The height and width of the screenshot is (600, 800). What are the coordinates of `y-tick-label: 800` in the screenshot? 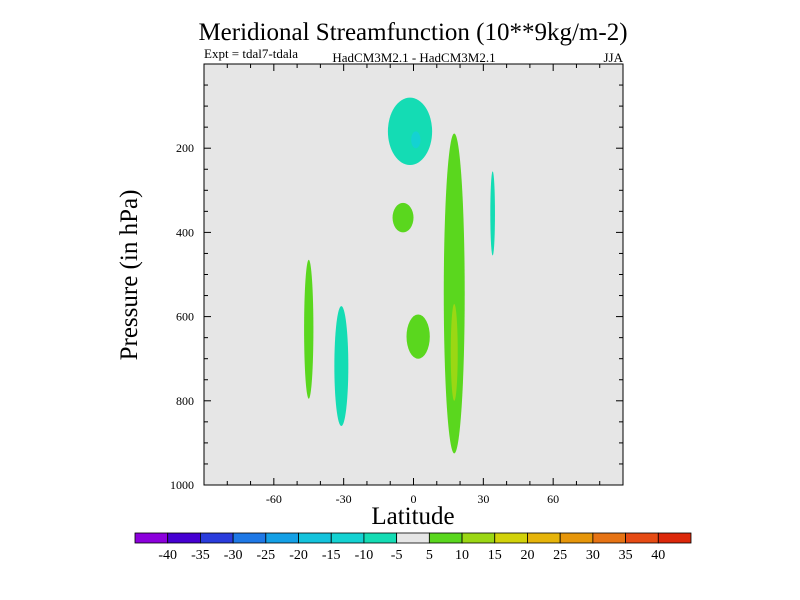 It's located at (185, 401).